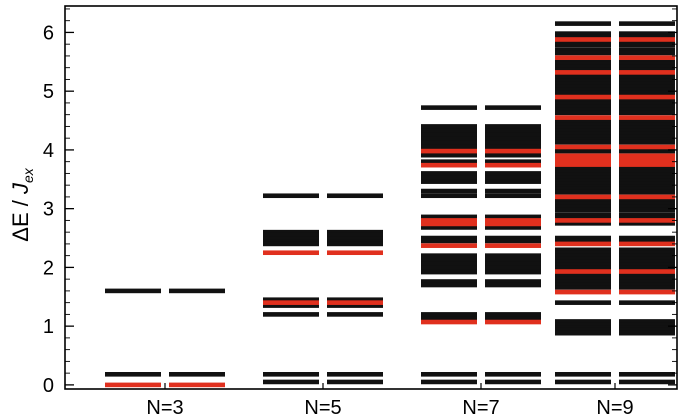 This screenshot has width=685, height=419. What do you see at coordinates (20, 188) in the screenshot?
I see `y-axis-title-italic: J` at bounding box center [20, 188].